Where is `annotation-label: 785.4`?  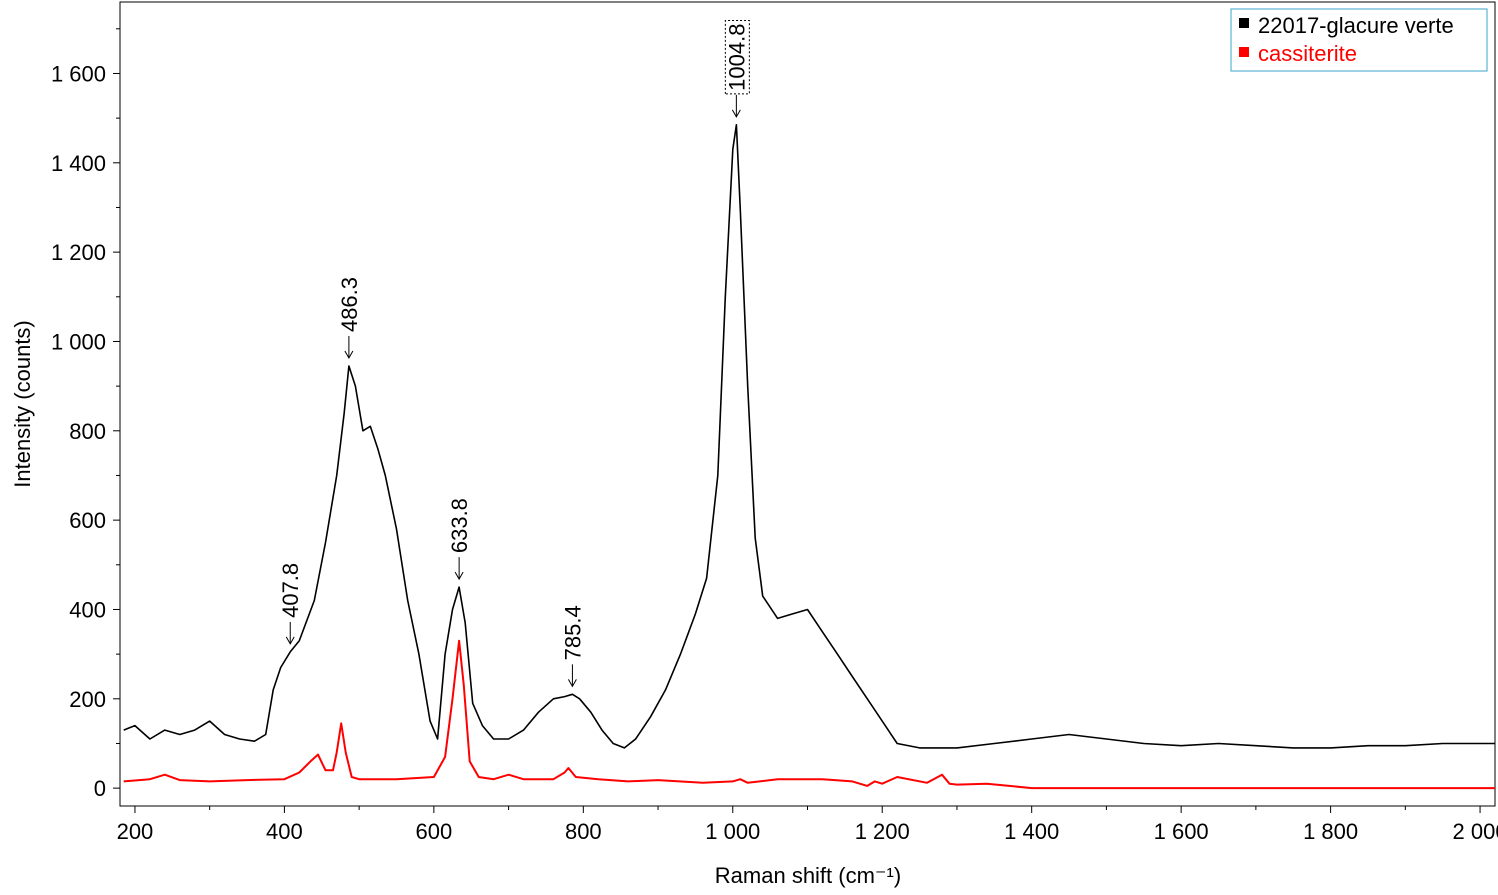 annotation-label: 785.4 is located at coordinates (572, 632).